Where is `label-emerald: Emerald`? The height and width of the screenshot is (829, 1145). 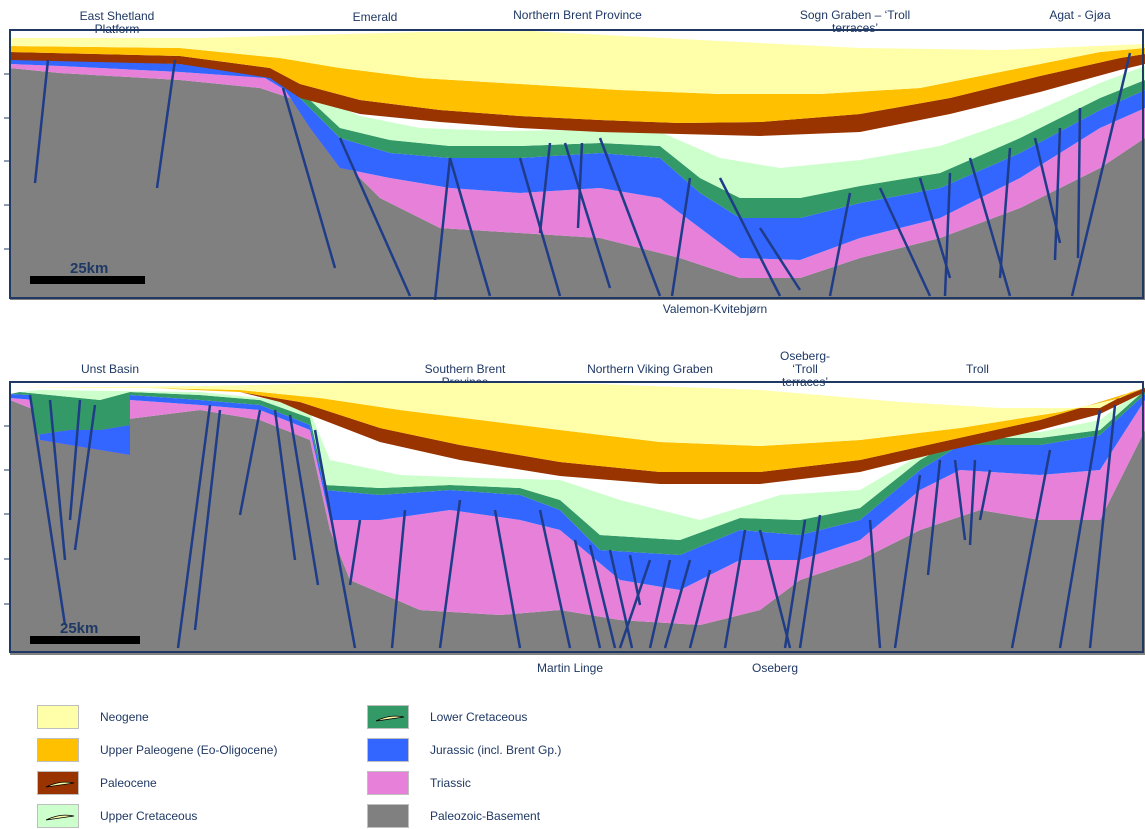
label-emerald: Emerald is located at coordinates (375, 17).